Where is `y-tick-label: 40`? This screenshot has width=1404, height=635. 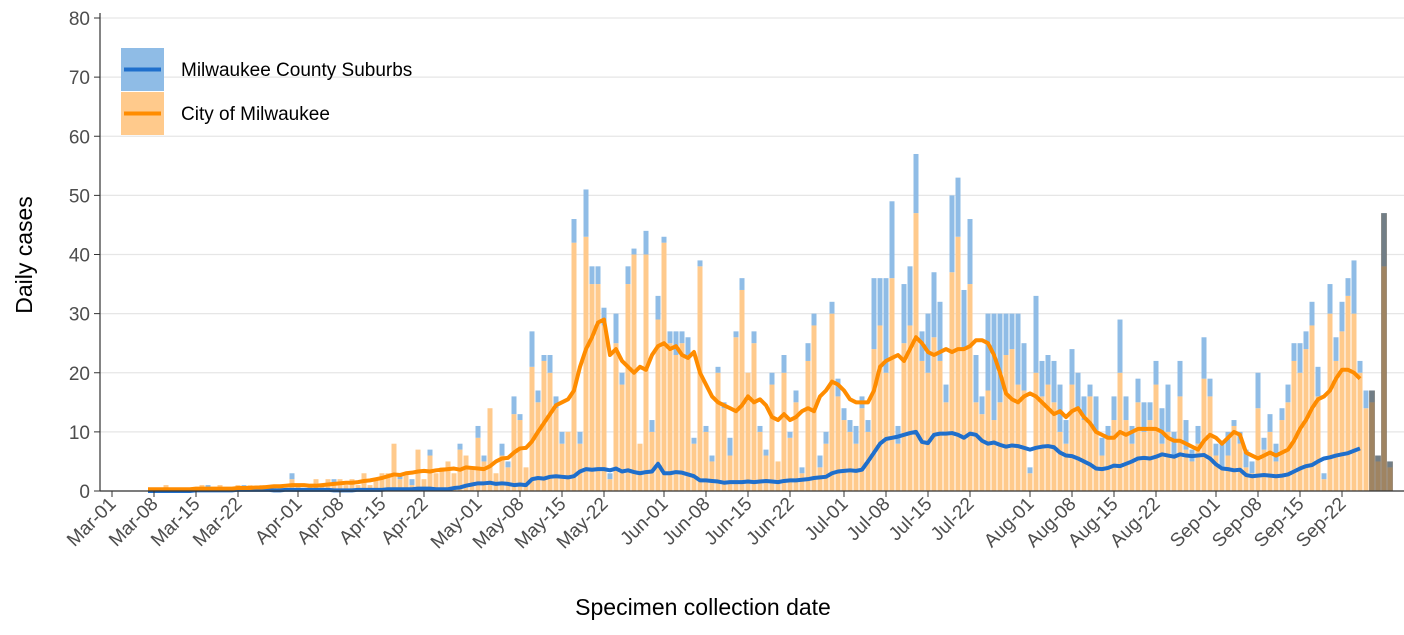
y-tick-label: 40 is located at coordinates (79, 256).